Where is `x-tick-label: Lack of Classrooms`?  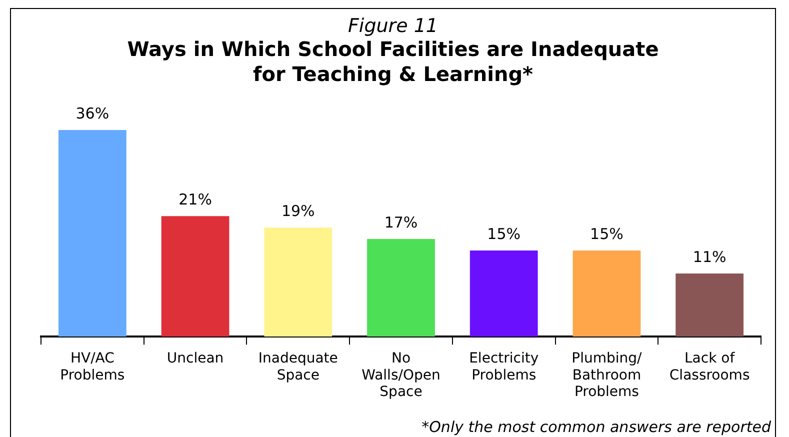
x-tick-label: Lack of Classrooms is located at coordinates (709, 367).